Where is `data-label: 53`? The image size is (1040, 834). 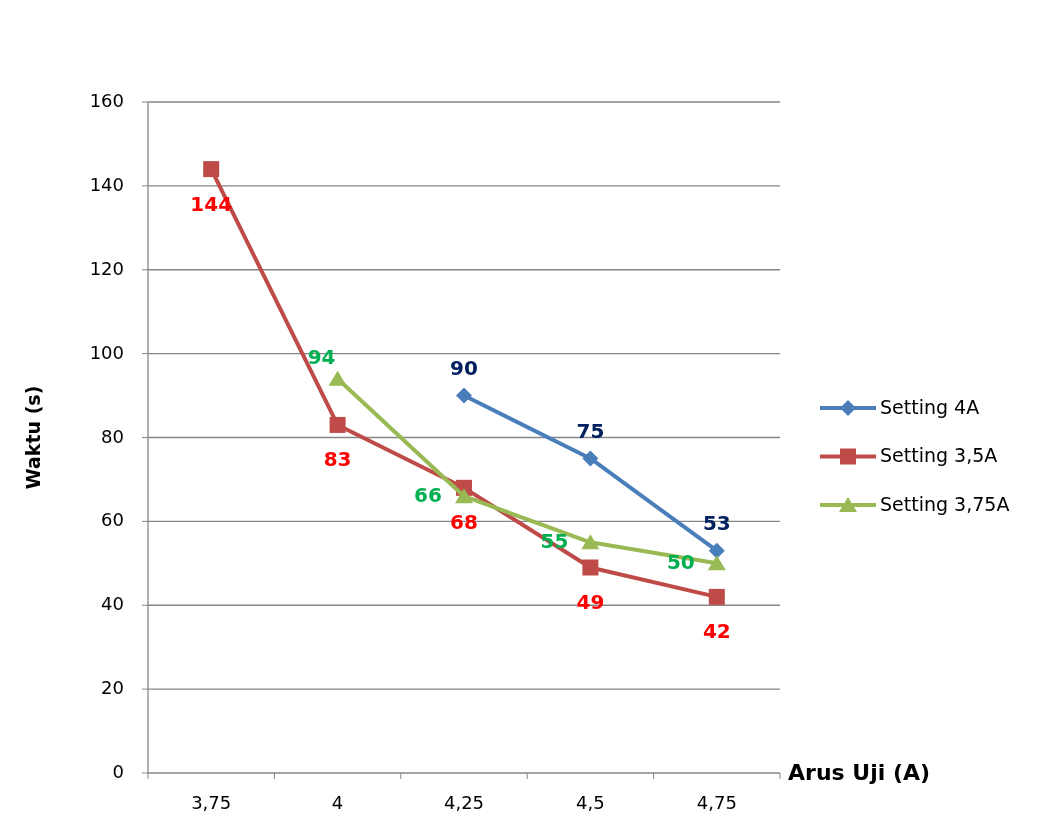
data-label: 53 is located at coordinates (716, 523).